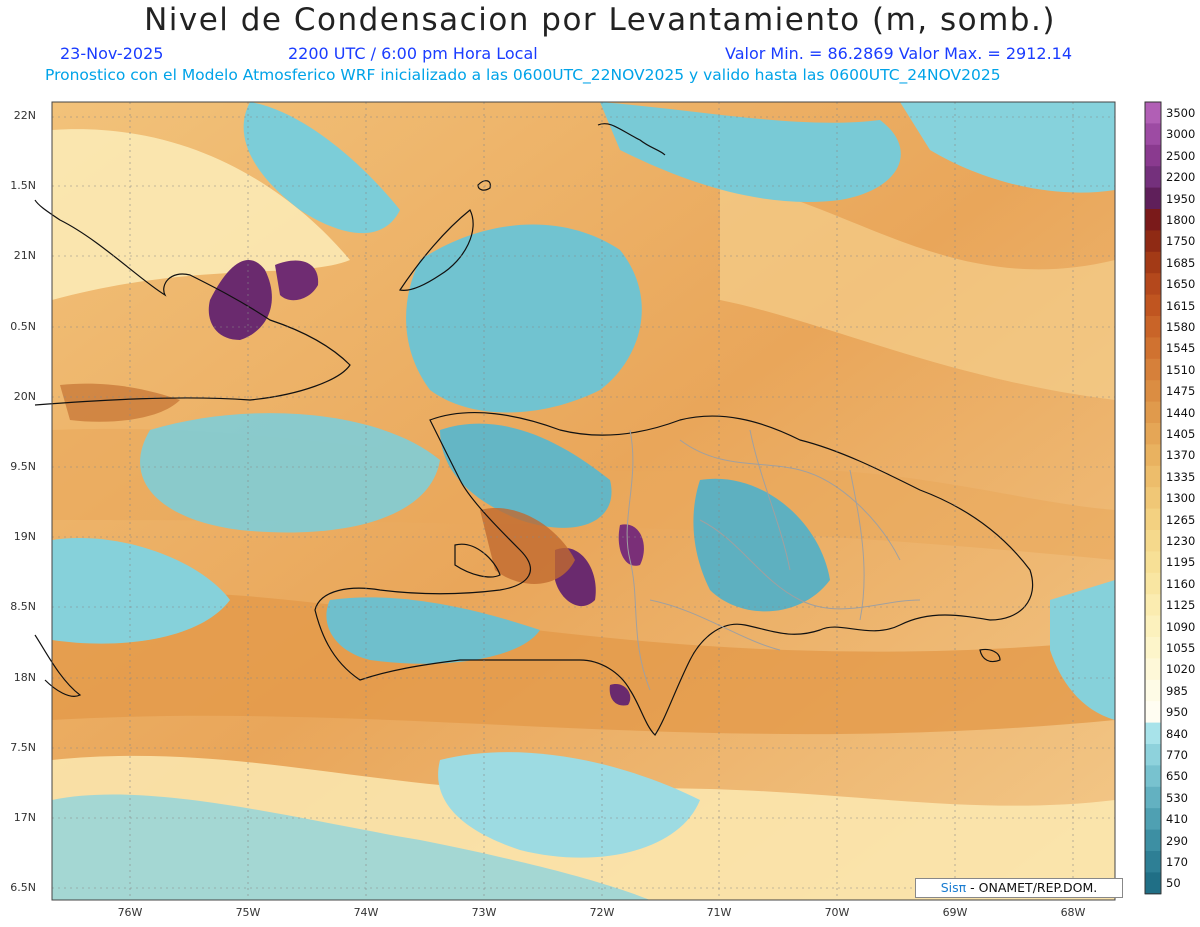  I want to click on lon-label: 71W, so click(719, 912).